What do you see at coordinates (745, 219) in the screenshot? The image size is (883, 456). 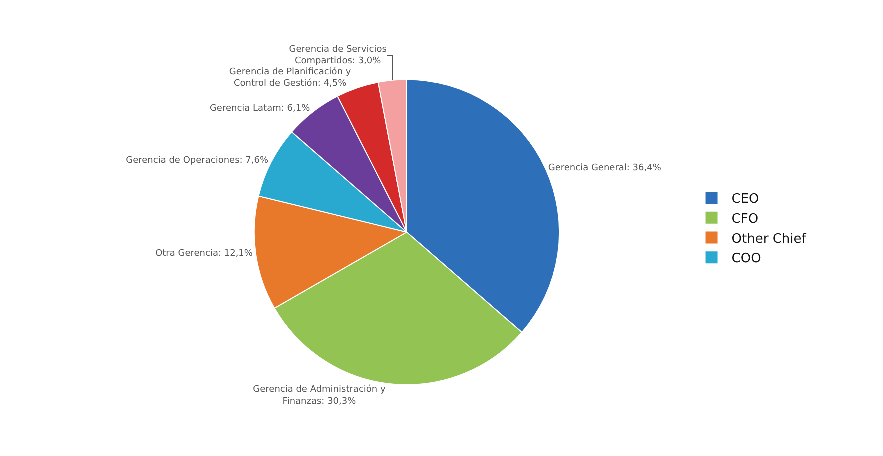 I see `legend-label: CFO` at bounding box center [745, 219].